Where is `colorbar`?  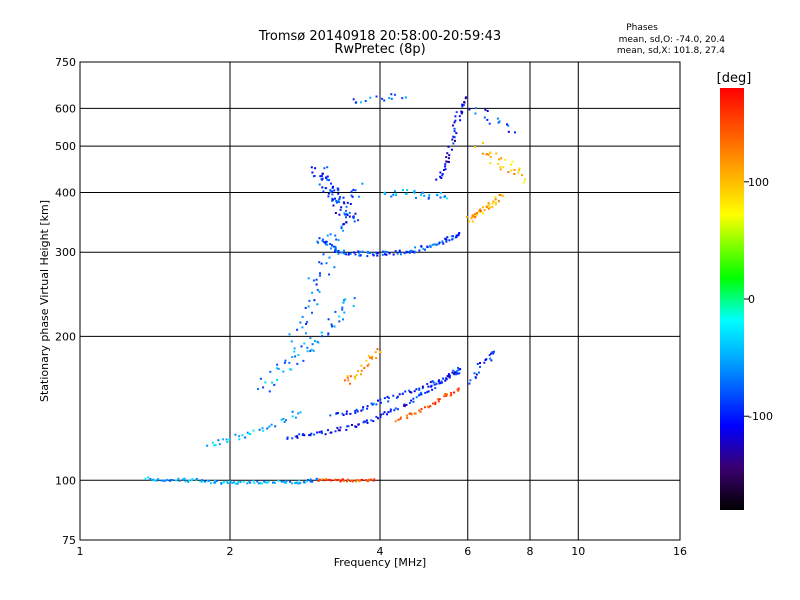 colorbar is located at coordinates (732, 299).